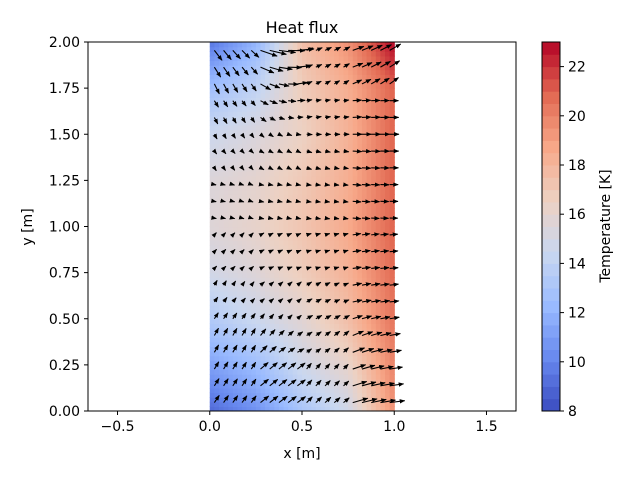 The height and width of the screenshot is (480, 640). I want to click on colorbar-tick-label: 10, so click(577, 363).